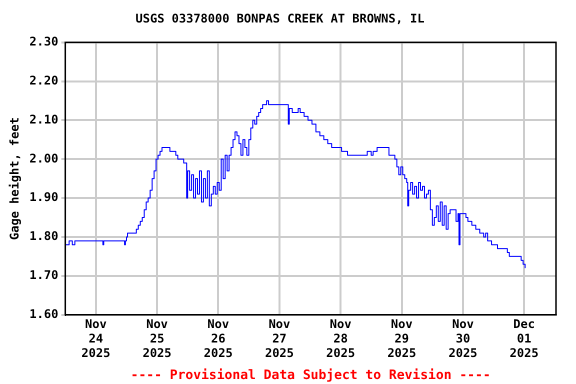 This screenshot has height=384, width=576. What do you see at coordinates (43, 313) in the screenshot?
I see `y-tick-label: 1.60` at bounding box center [43, 313].